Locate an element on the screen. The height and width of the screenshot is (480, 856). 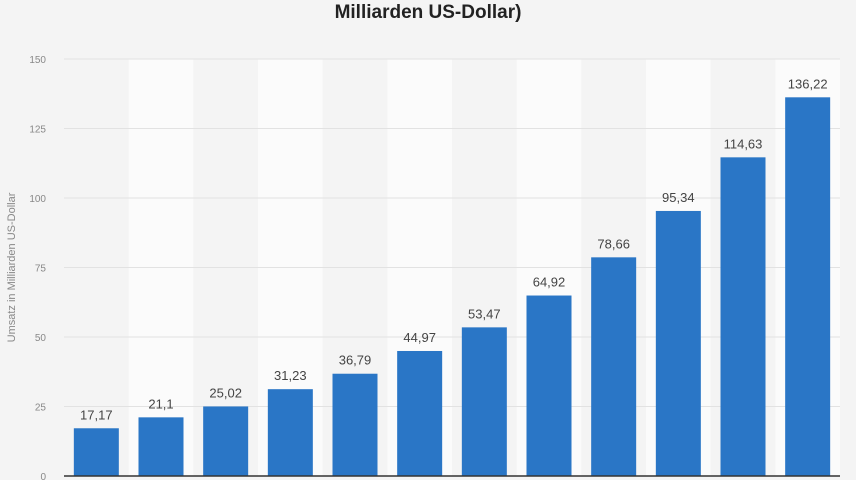
chart-title: Milliarden US-Dollar) is located at coordinates (428, 12).